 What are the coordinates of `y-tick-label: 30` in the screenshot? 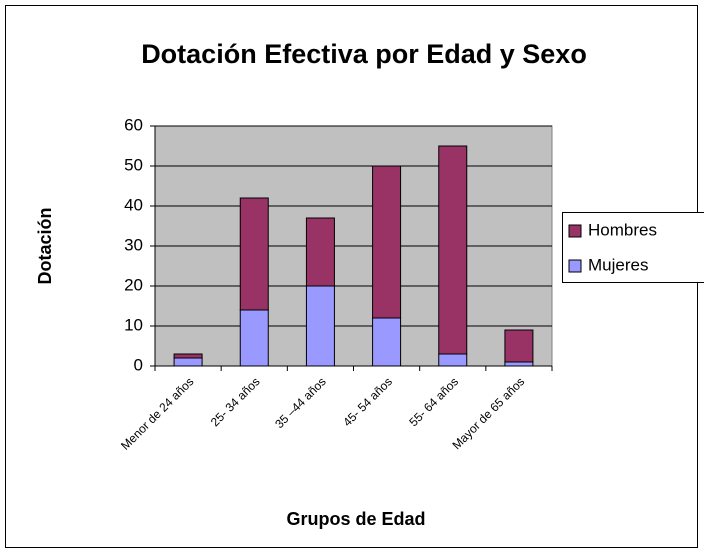 It's located at (133, 244).